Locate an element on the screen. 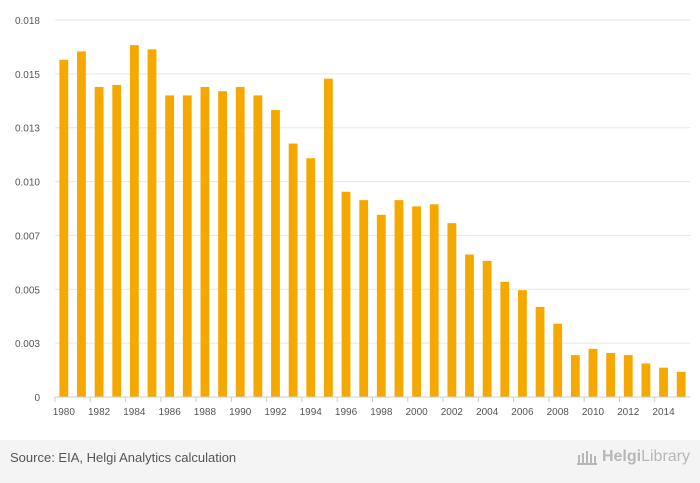  x-tick-label: 1980 is located at coordinates (64, 412).